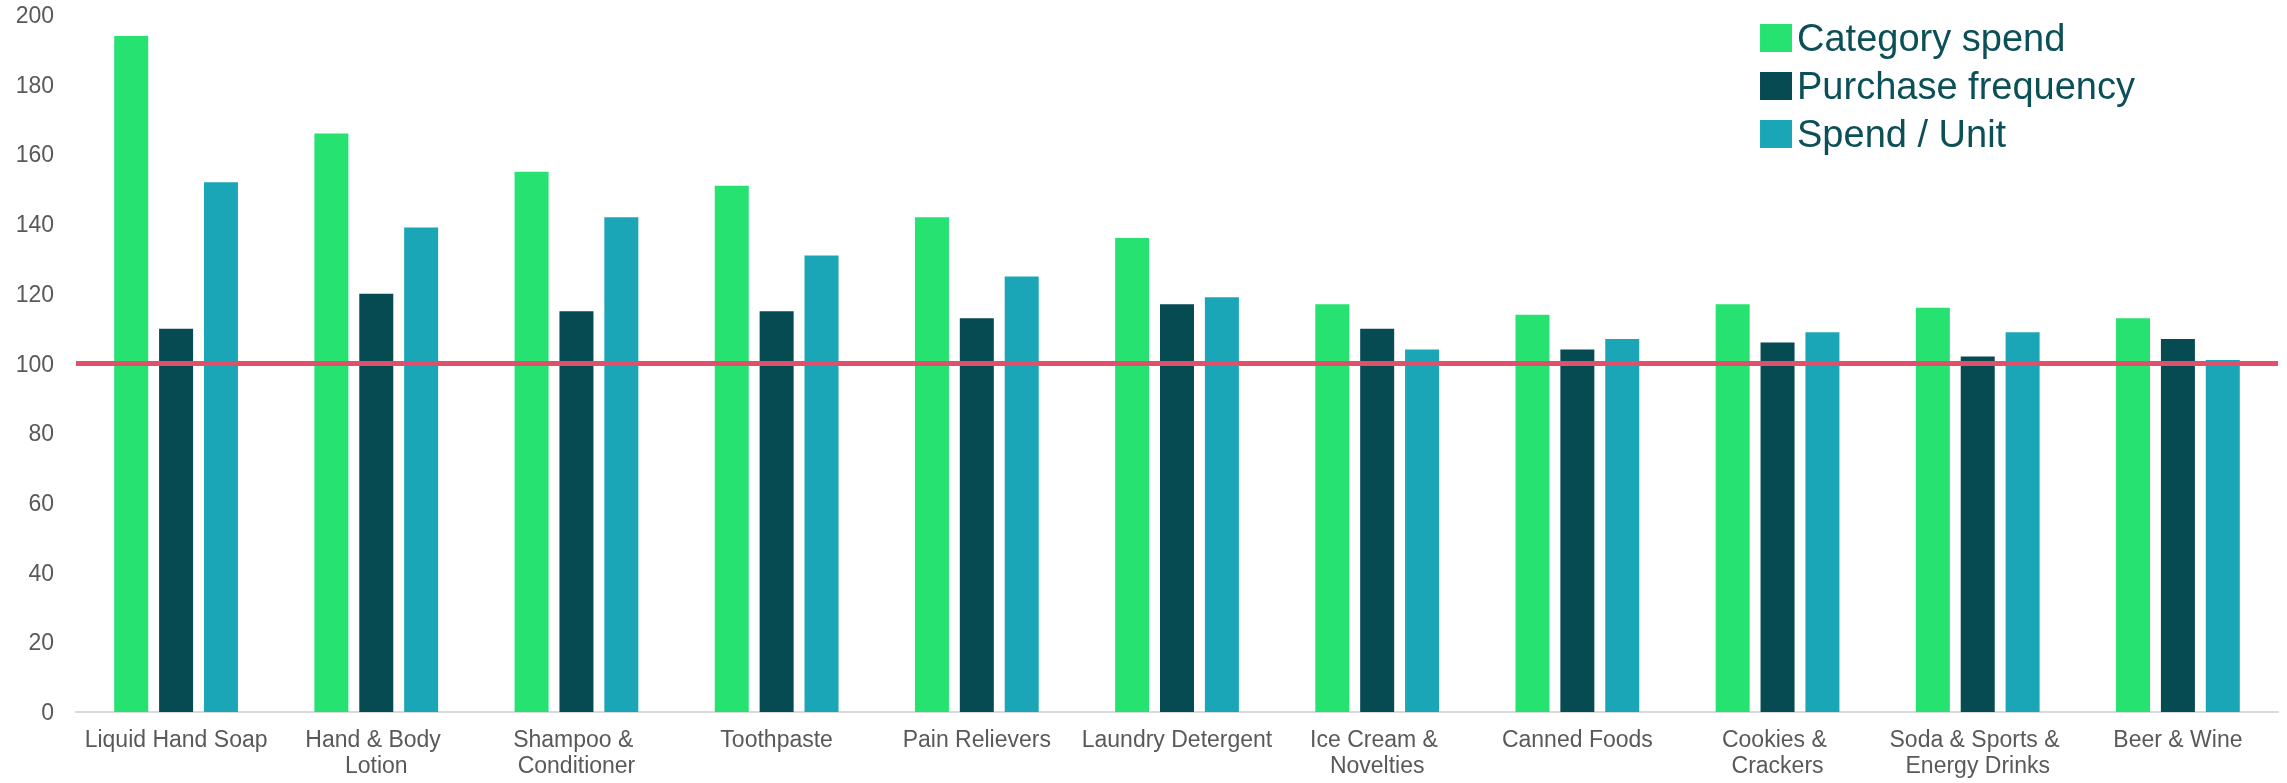 The image size is (2287, 783). Describe the element at coordinates (1377, 752) in the screenshot. I see `x-tick-label: Ice Cream & Novelties` at that location.